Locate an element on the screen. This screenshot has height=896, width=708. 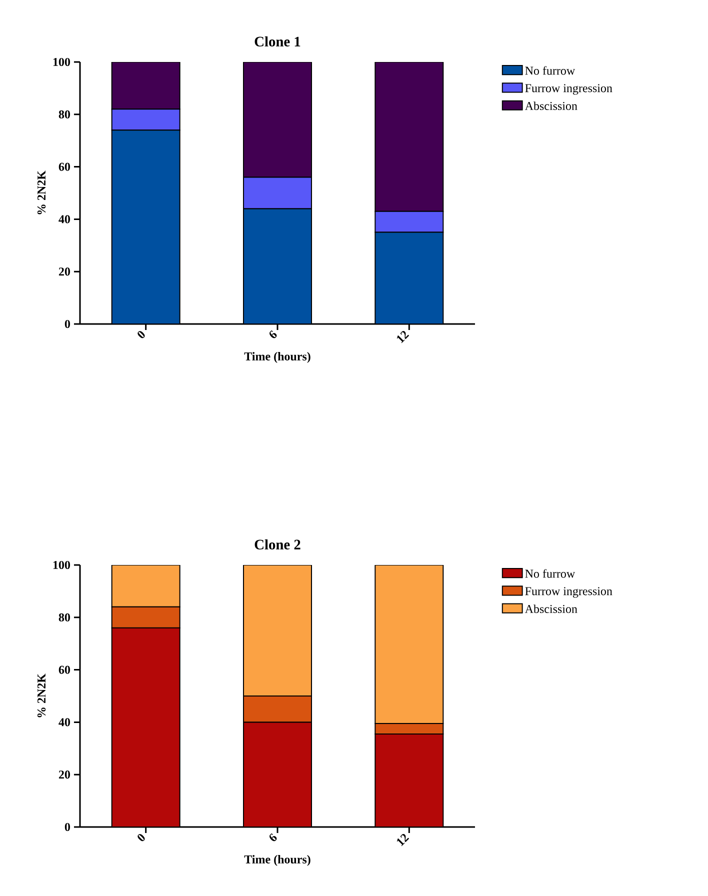
chart-title: Clone 2 is located at coordinates (277, 544).